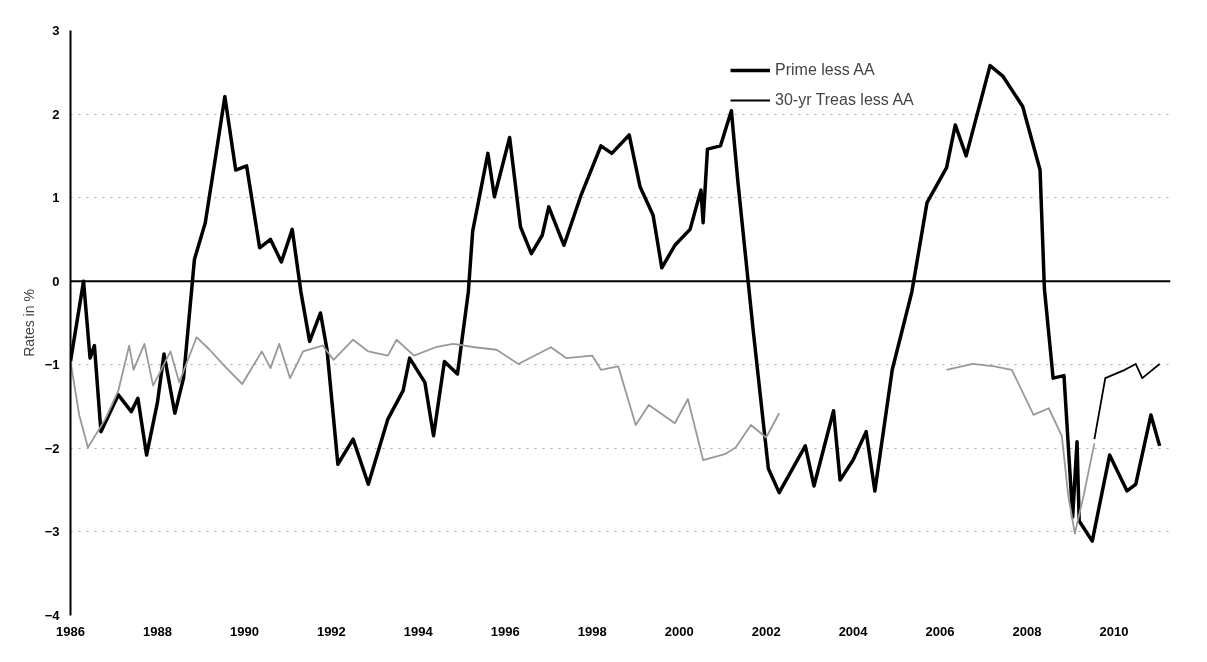 The image size is (1207, 662). What do you see at coordinates (28, 323) in the screenshot?
I see `y-axis-title: Rates in %` at bounding box center [28, 323].